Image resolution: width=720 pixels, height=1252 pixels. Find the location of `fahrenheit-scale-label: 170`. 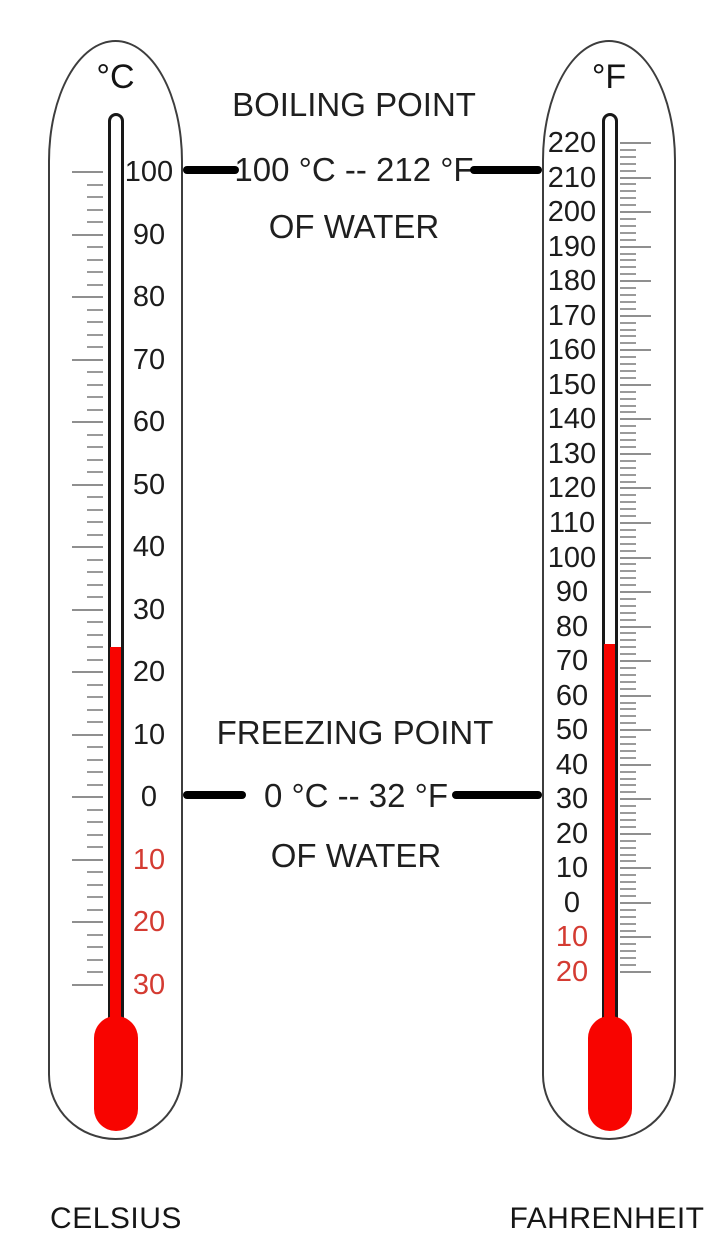

fahrenheit-scale-label: 170 is located at coordinates (572, 315).